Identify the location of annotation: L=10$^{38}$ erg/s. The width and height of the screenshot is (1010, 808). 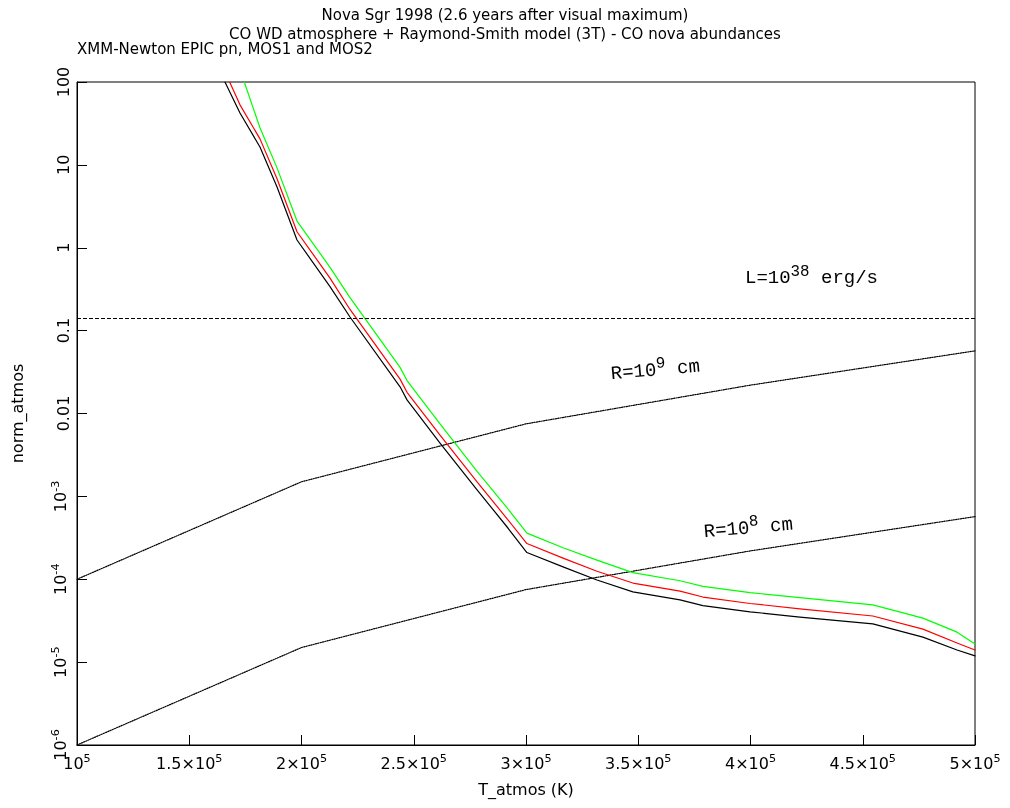
(812, 277).